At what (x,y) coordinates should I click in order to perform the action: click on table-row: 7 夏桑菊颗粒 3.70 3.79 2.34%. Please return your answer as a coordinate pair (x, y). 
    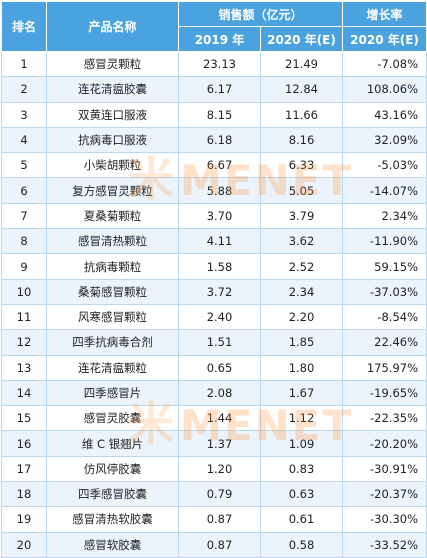
    Looking at the image, I should click on (214, 216).